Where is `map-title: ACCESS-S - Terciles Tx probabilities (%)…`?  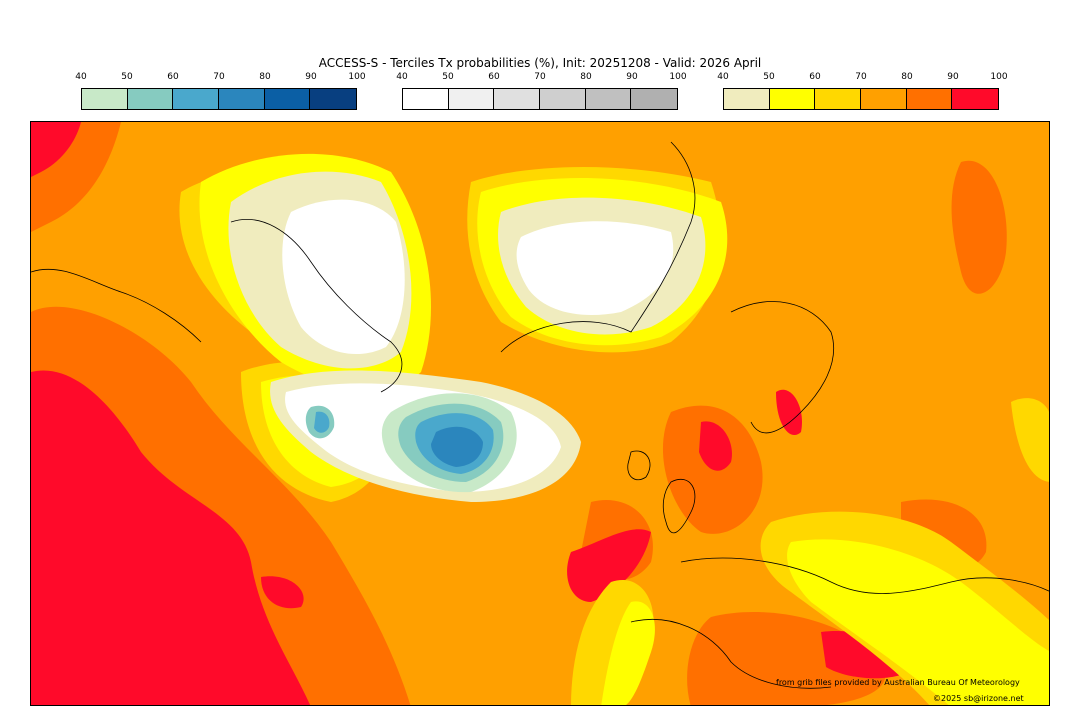
map-title: ACCESS-S - Terciles Tx probabilities (%)… is located at coordinates (540, 63).